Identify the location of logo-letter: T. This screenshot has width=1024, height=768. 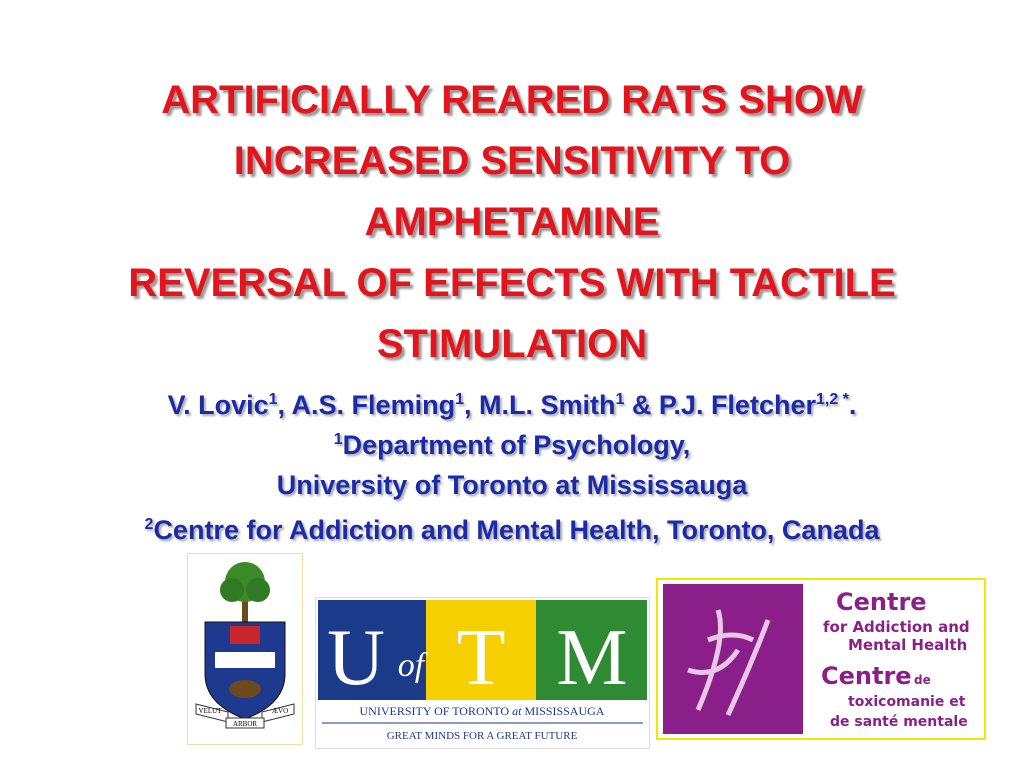
(481, 658).